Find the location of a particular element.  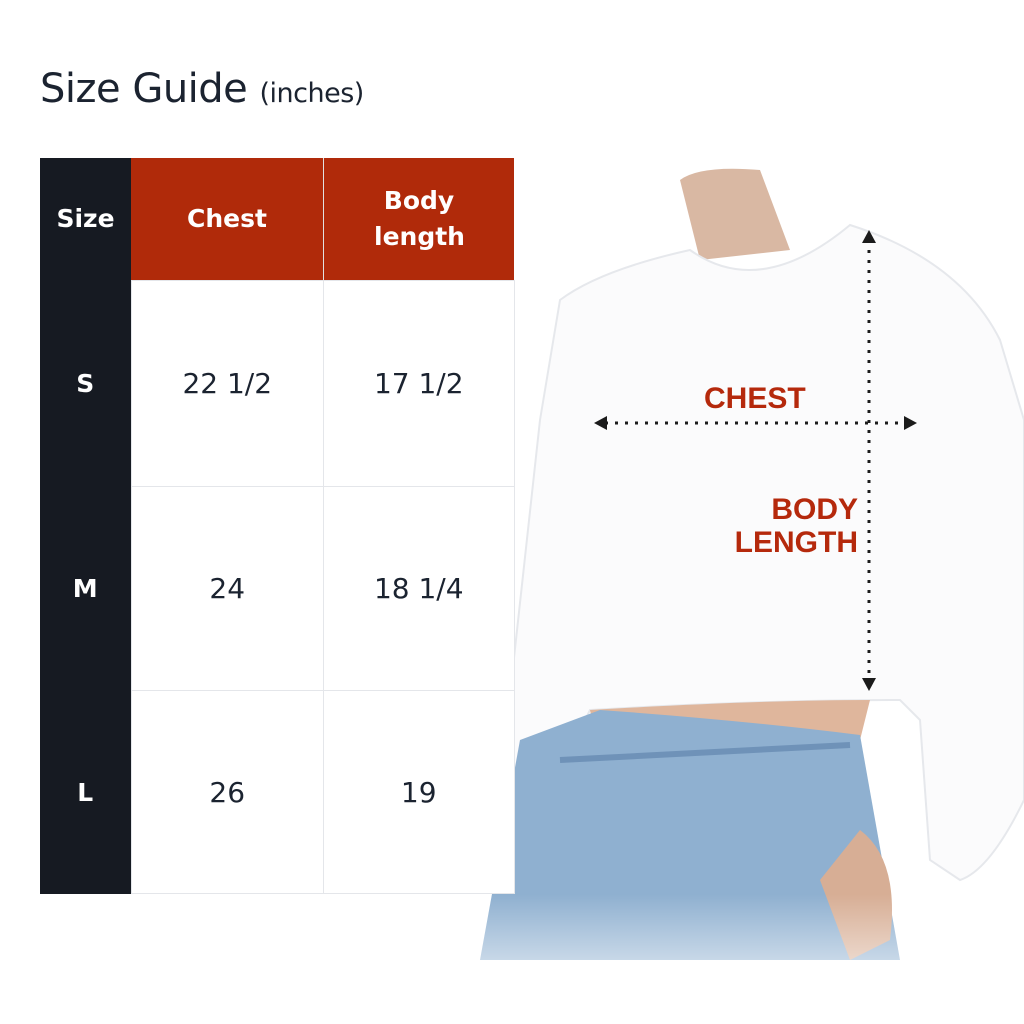

table-row: L 26 19 is located at coordinates (277, 792).